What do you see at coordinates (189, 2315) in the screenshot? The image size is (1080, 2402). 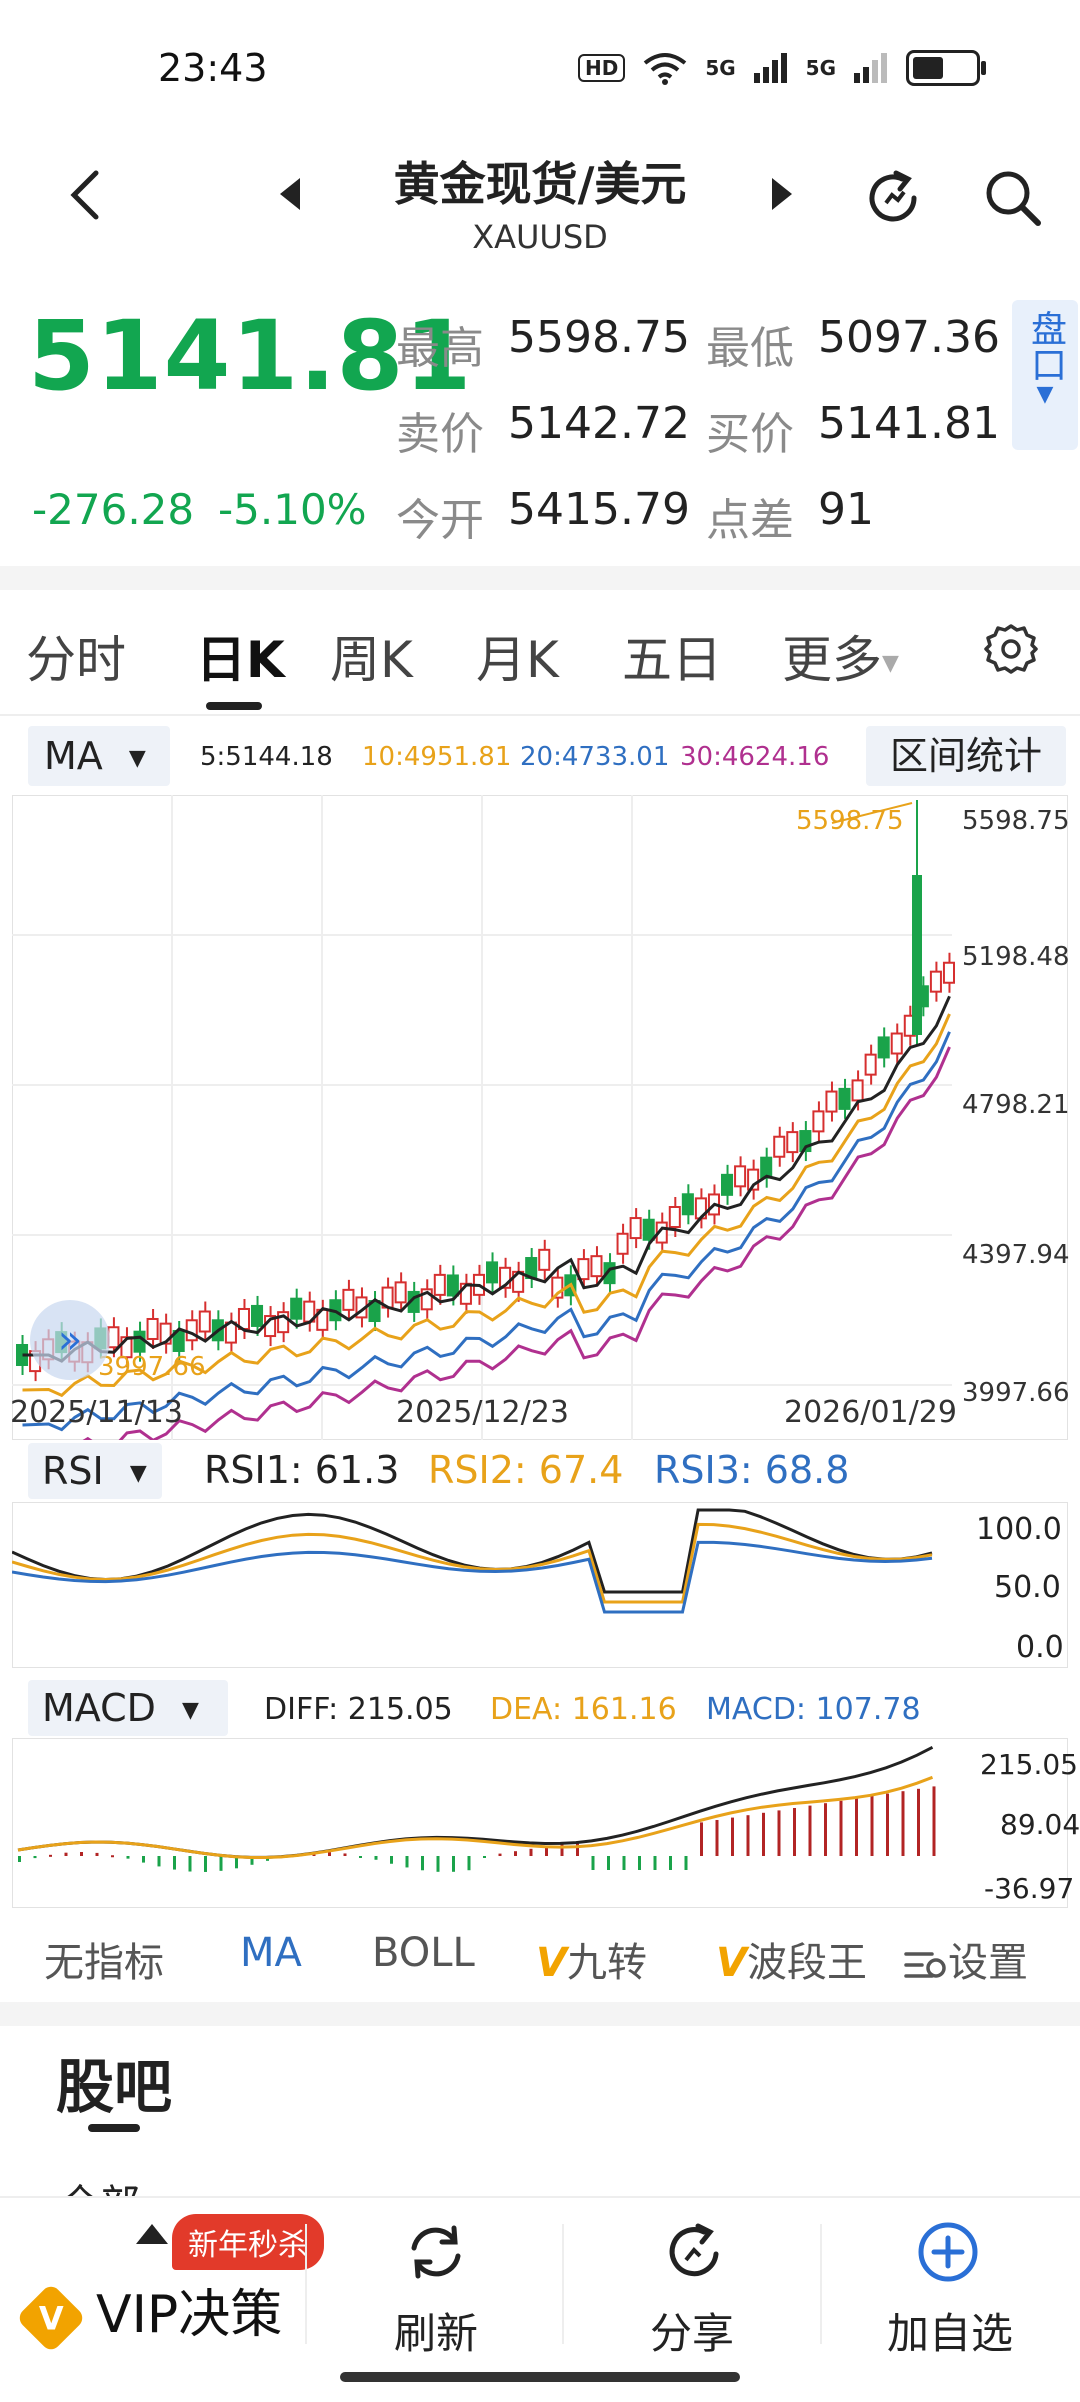 I see `vip-label: VIP决策` at bounding box center [189, 2315].